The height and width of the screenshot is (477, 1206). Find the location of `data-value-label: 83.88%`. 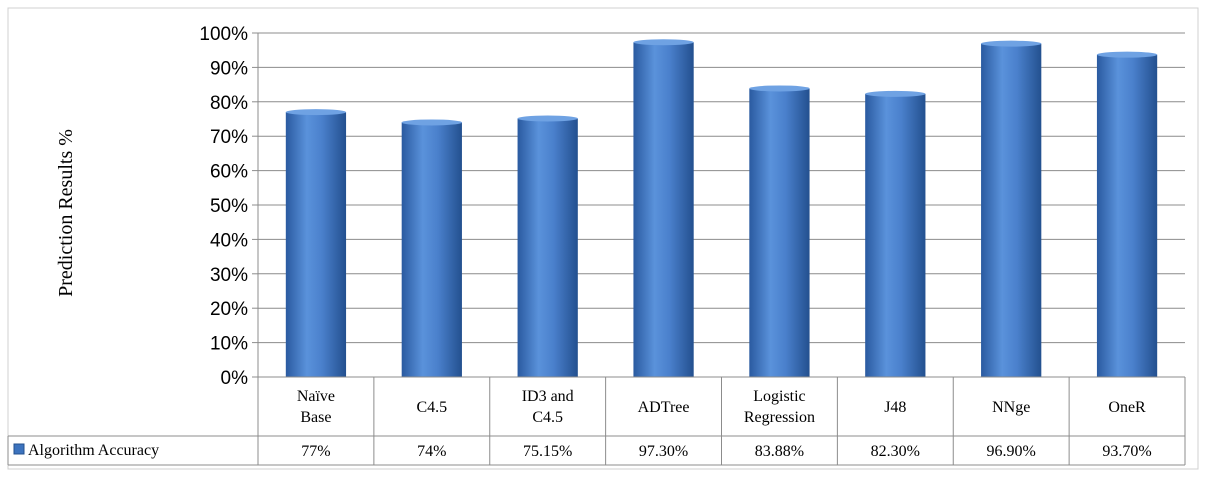

data-value-label: 83.88% is located at coordinates (779, 451).